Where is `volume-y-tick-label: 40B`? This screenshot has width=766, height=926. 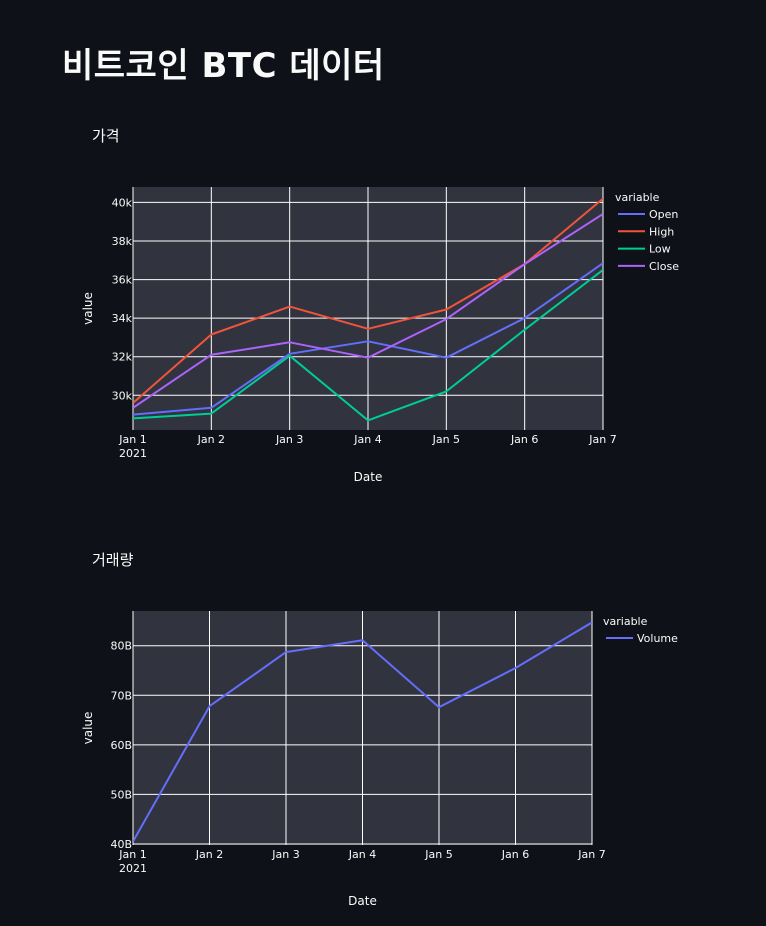 volume-y-tick-label: 40B is located at coordinates (121, 844).